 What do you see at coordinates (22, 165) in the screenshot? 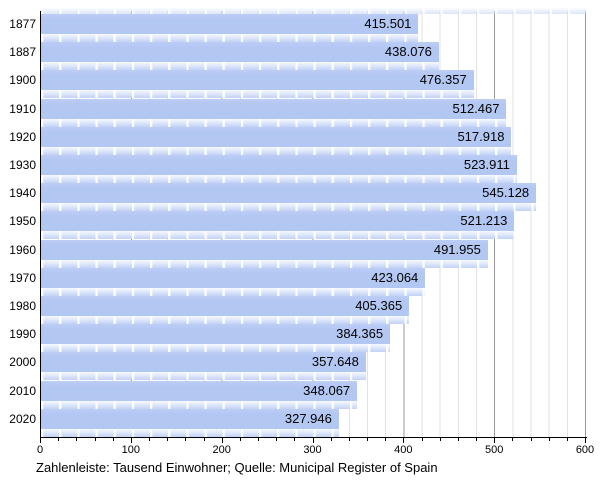
I see `year-label: 1930` at bounding box center [22, 165].